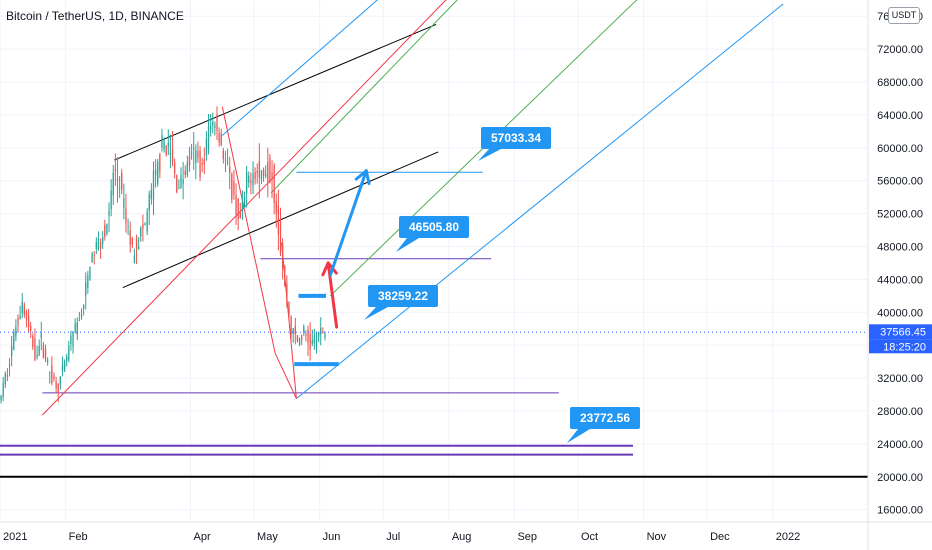 This screenshot has height=550, width=932. I want to click on price-tick-label: 32000.00, so click(900, 379).